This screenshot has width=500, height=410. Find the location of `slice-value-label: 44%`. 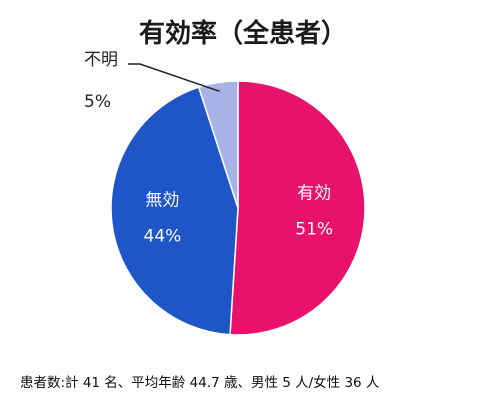

slice-value-label: 44% is located at coordinates (163, 237).